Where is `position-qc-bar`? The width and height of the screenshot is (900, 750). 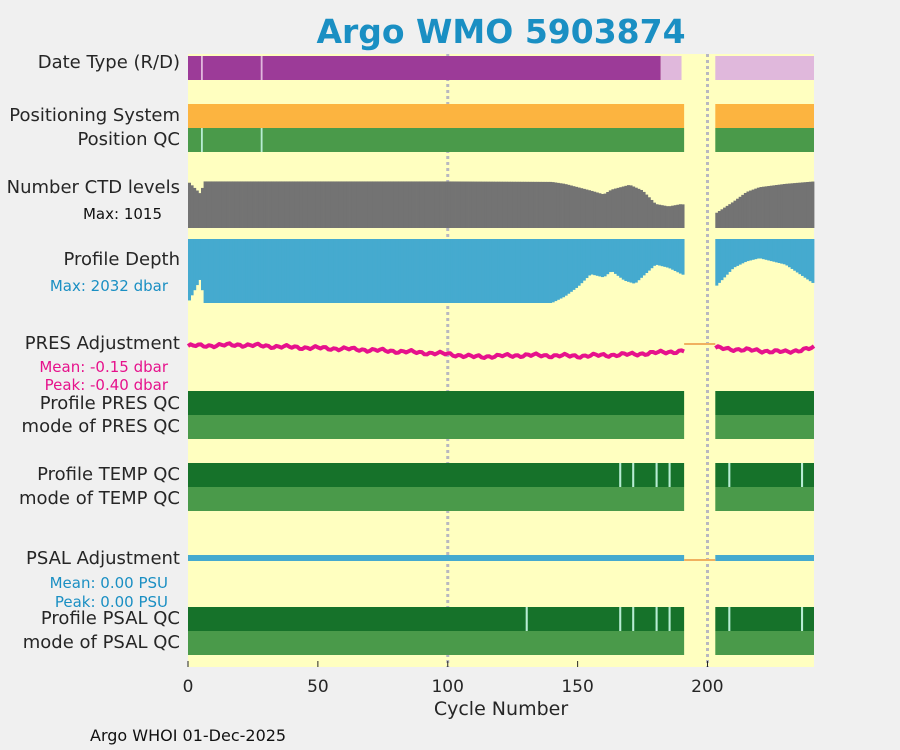
position-qc-bar is located at coordinates (764, 140).